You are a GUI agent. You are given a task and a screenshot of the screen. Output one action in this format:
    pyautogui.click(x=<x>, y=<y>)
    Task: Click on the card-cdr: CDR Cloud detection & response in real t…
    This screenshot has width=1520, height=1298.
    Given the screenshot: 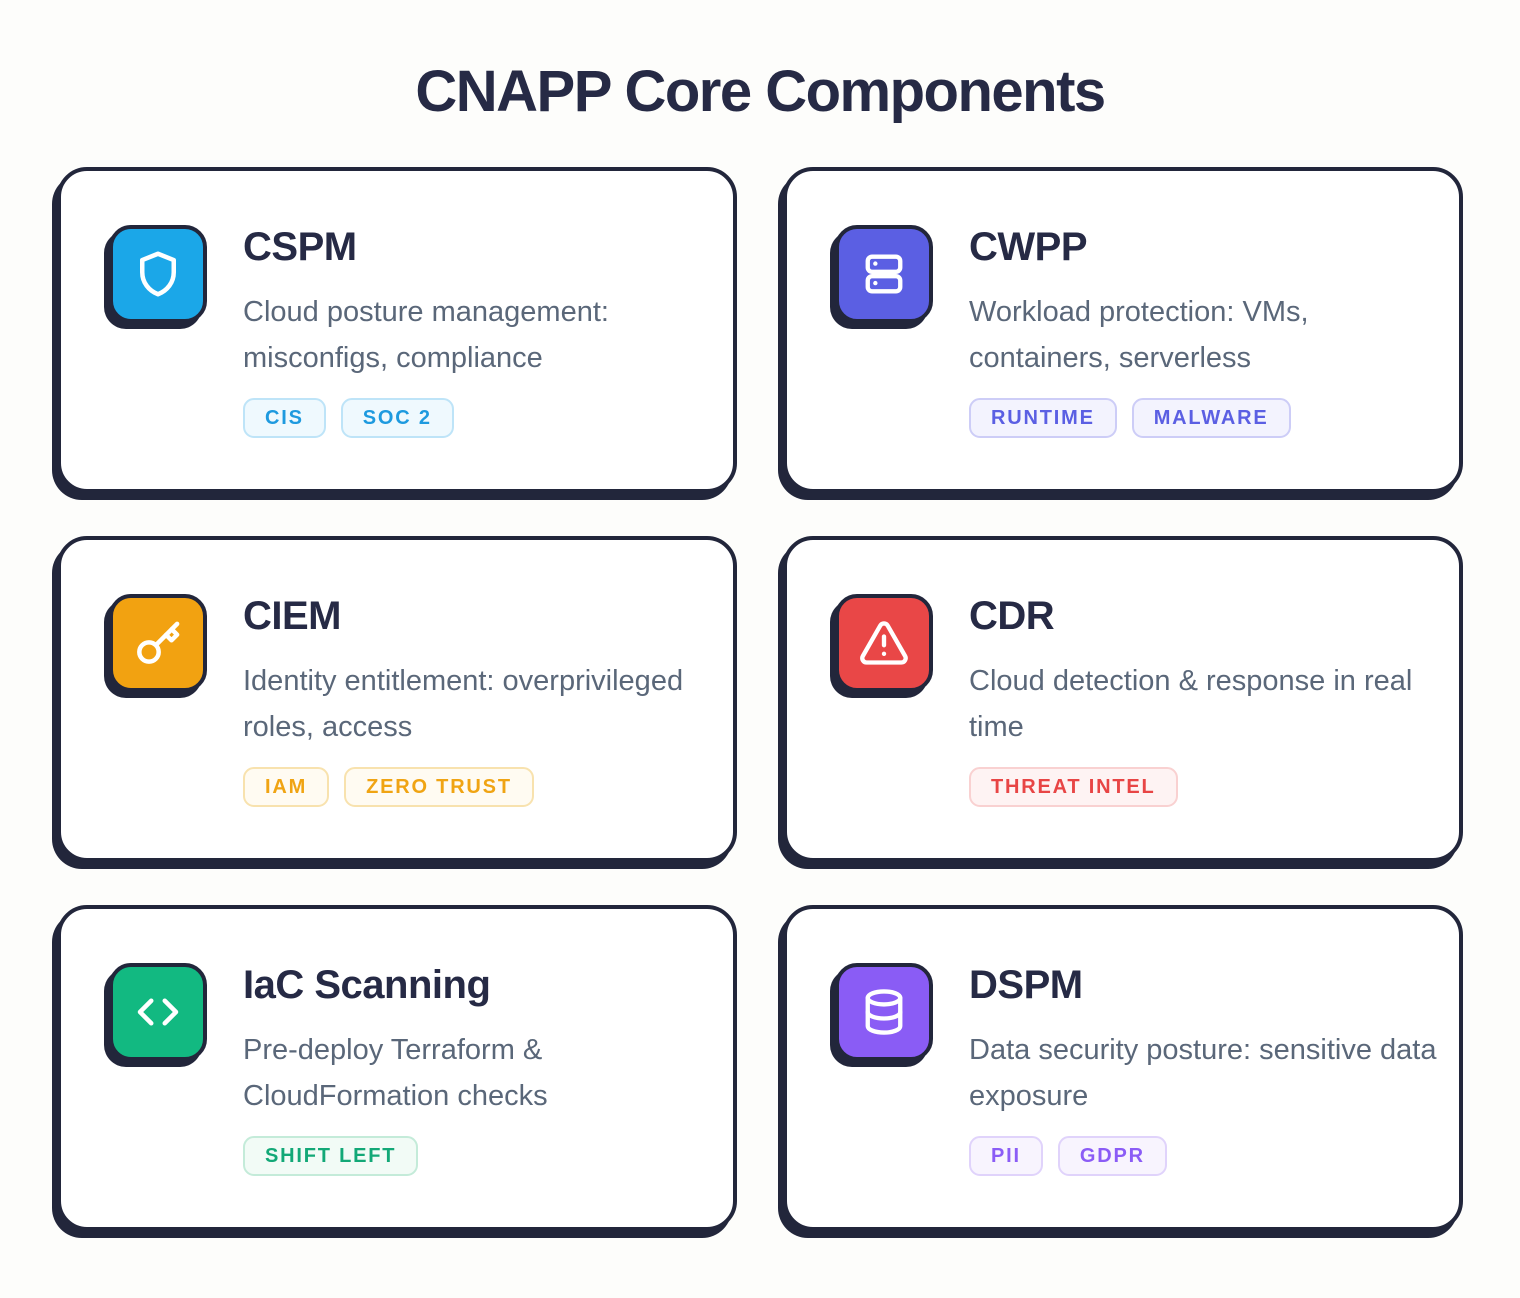 What is the action you would take?
    pyautogui.click(x=1123, y=699)
    